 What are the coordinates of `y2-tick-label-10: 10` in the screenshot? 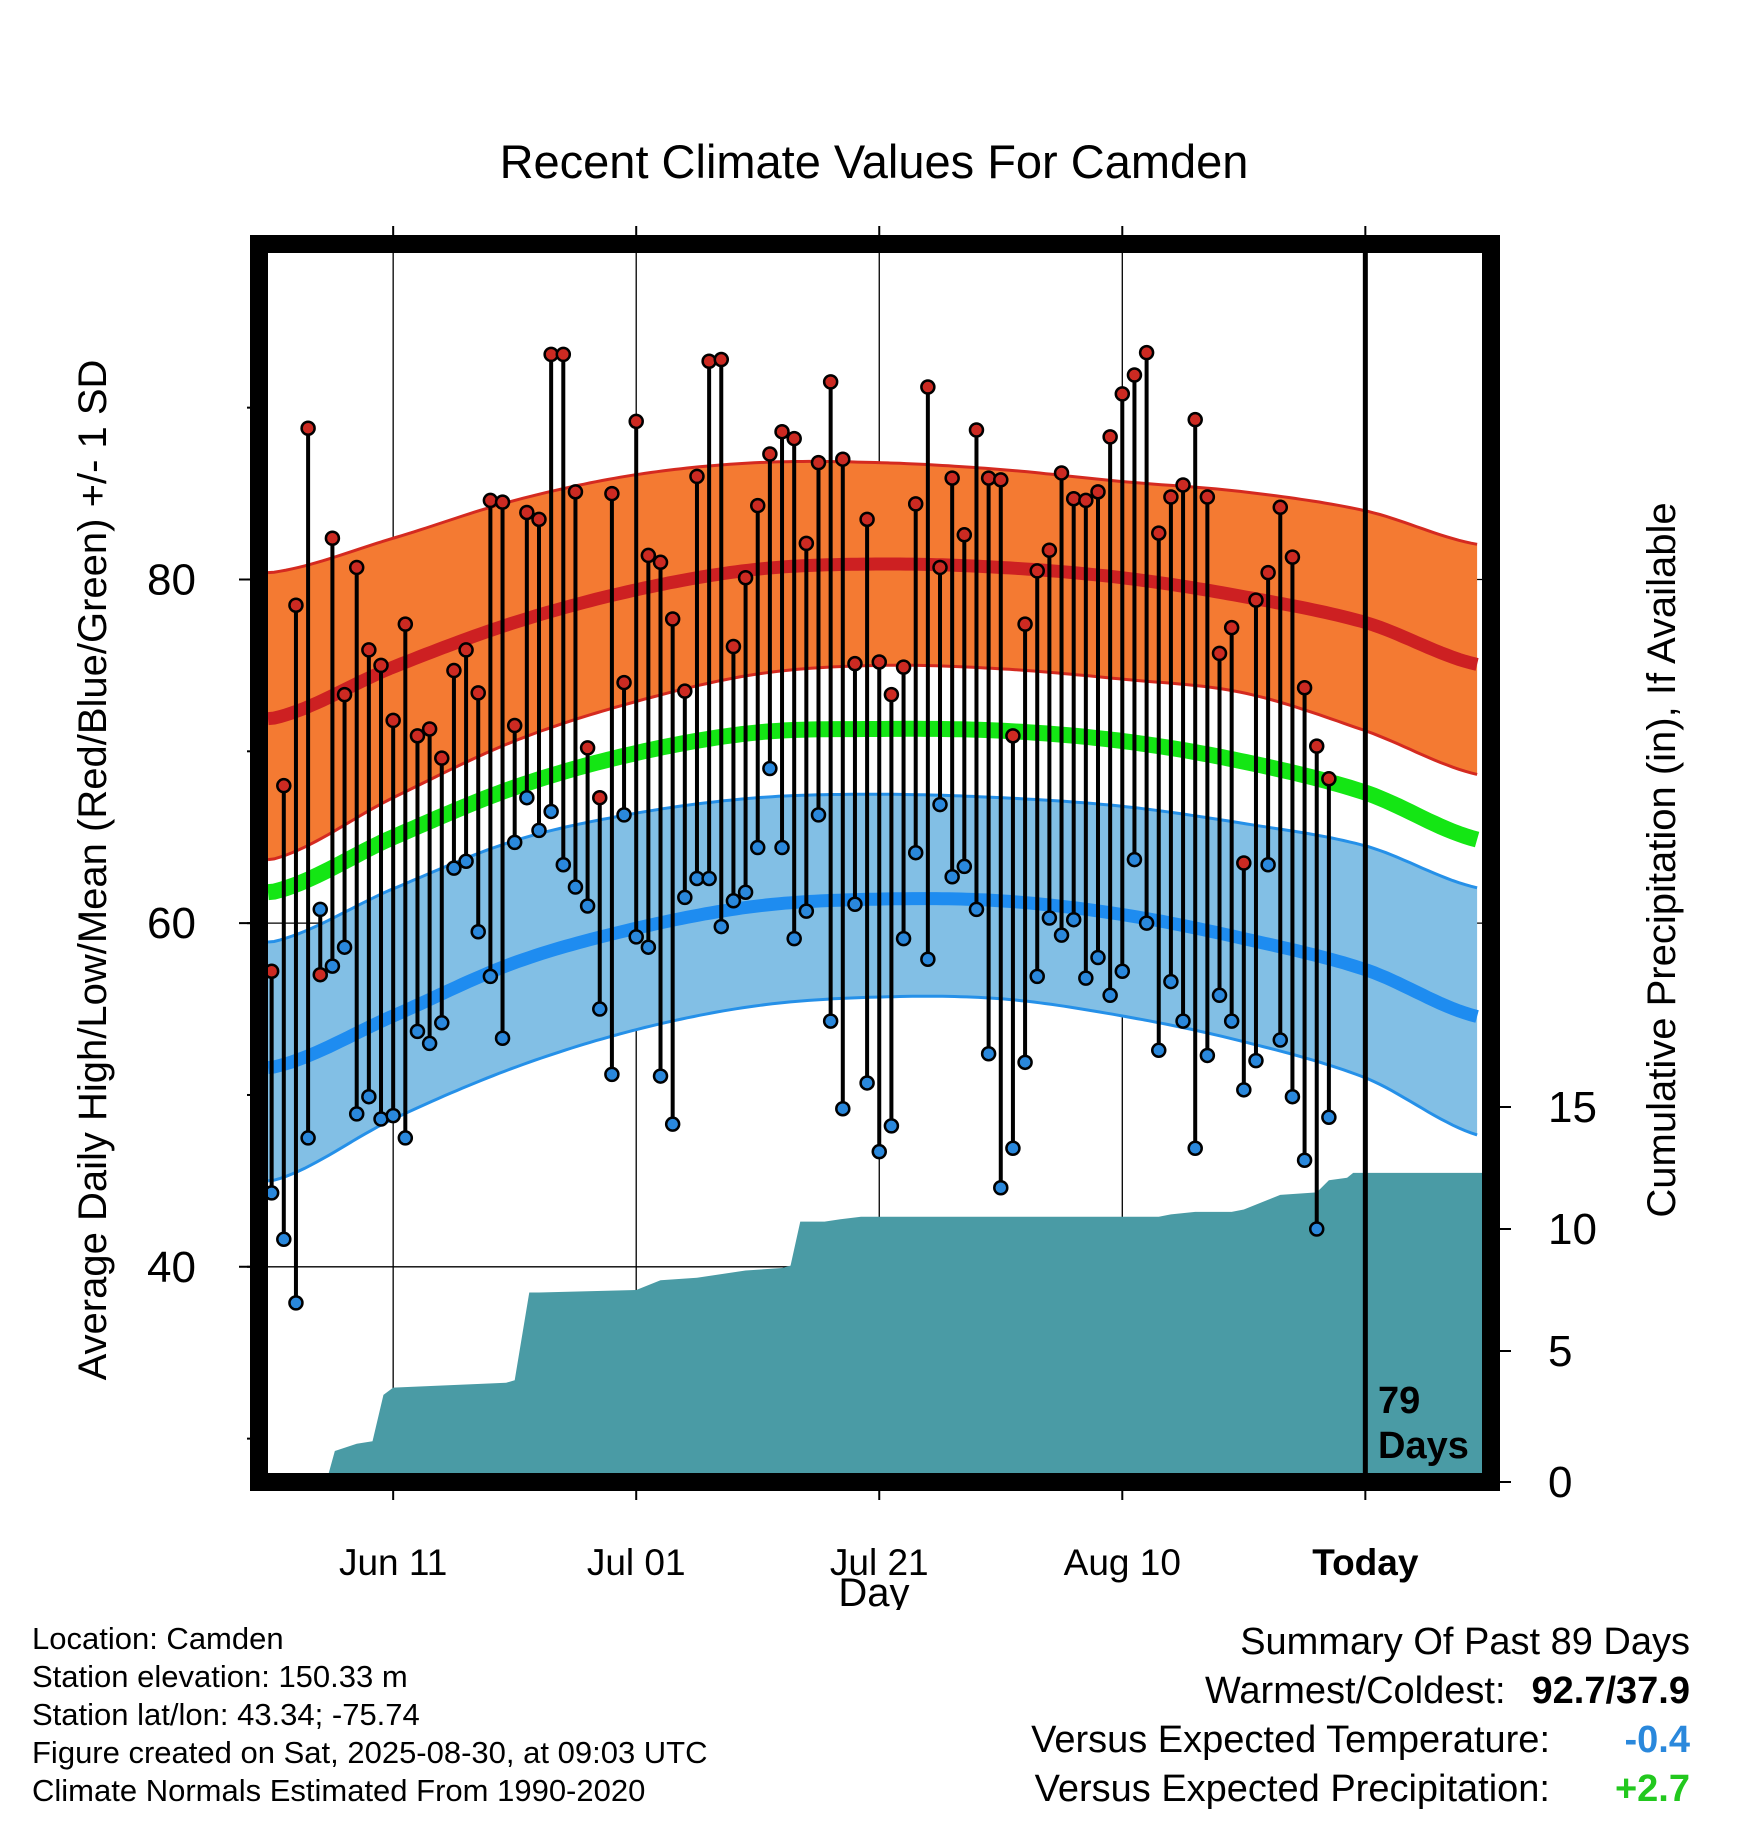 It's located at (1572, 1229).